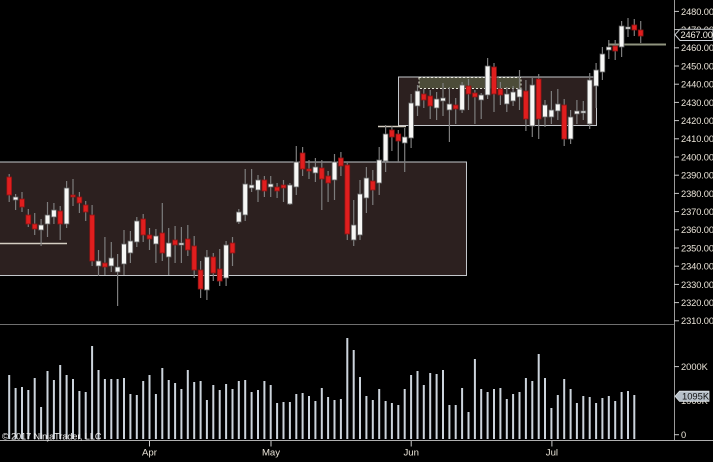 The height and width of the screenshot is (462, 713). Describe the element at coordinates (697, 212) in the screenshot. I see `svg-text: 2370.00` at that location.